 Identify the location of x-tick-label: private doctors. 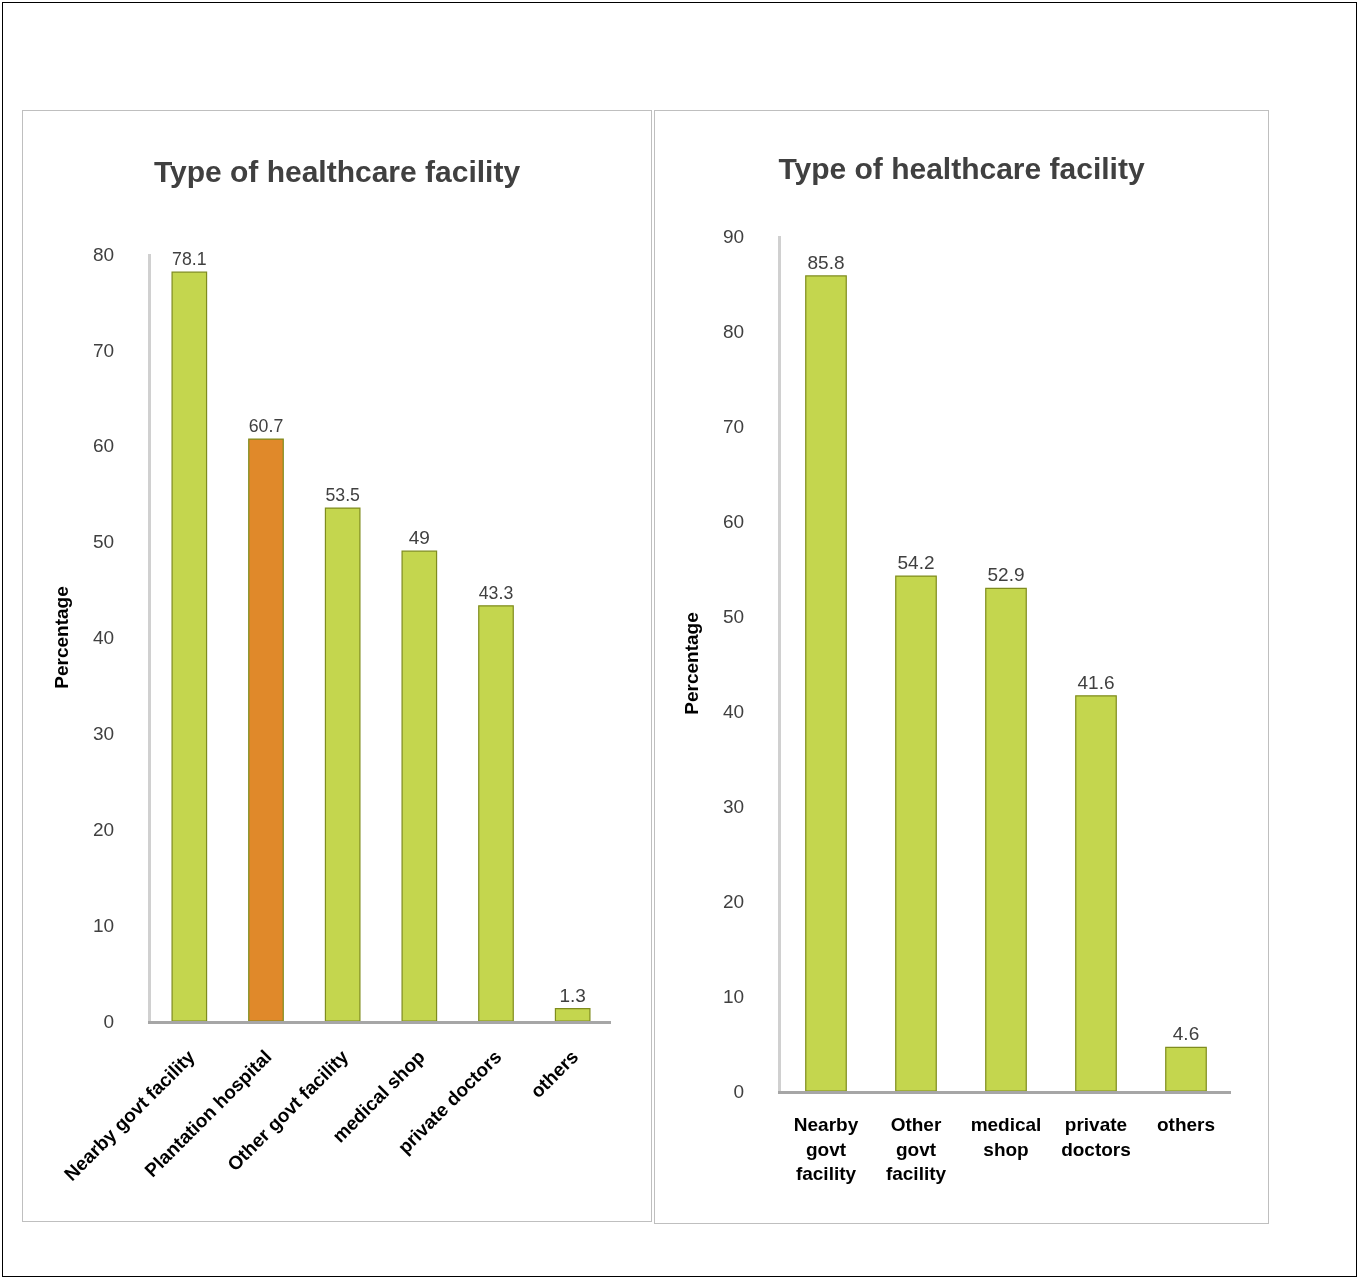
(1096, 1136).